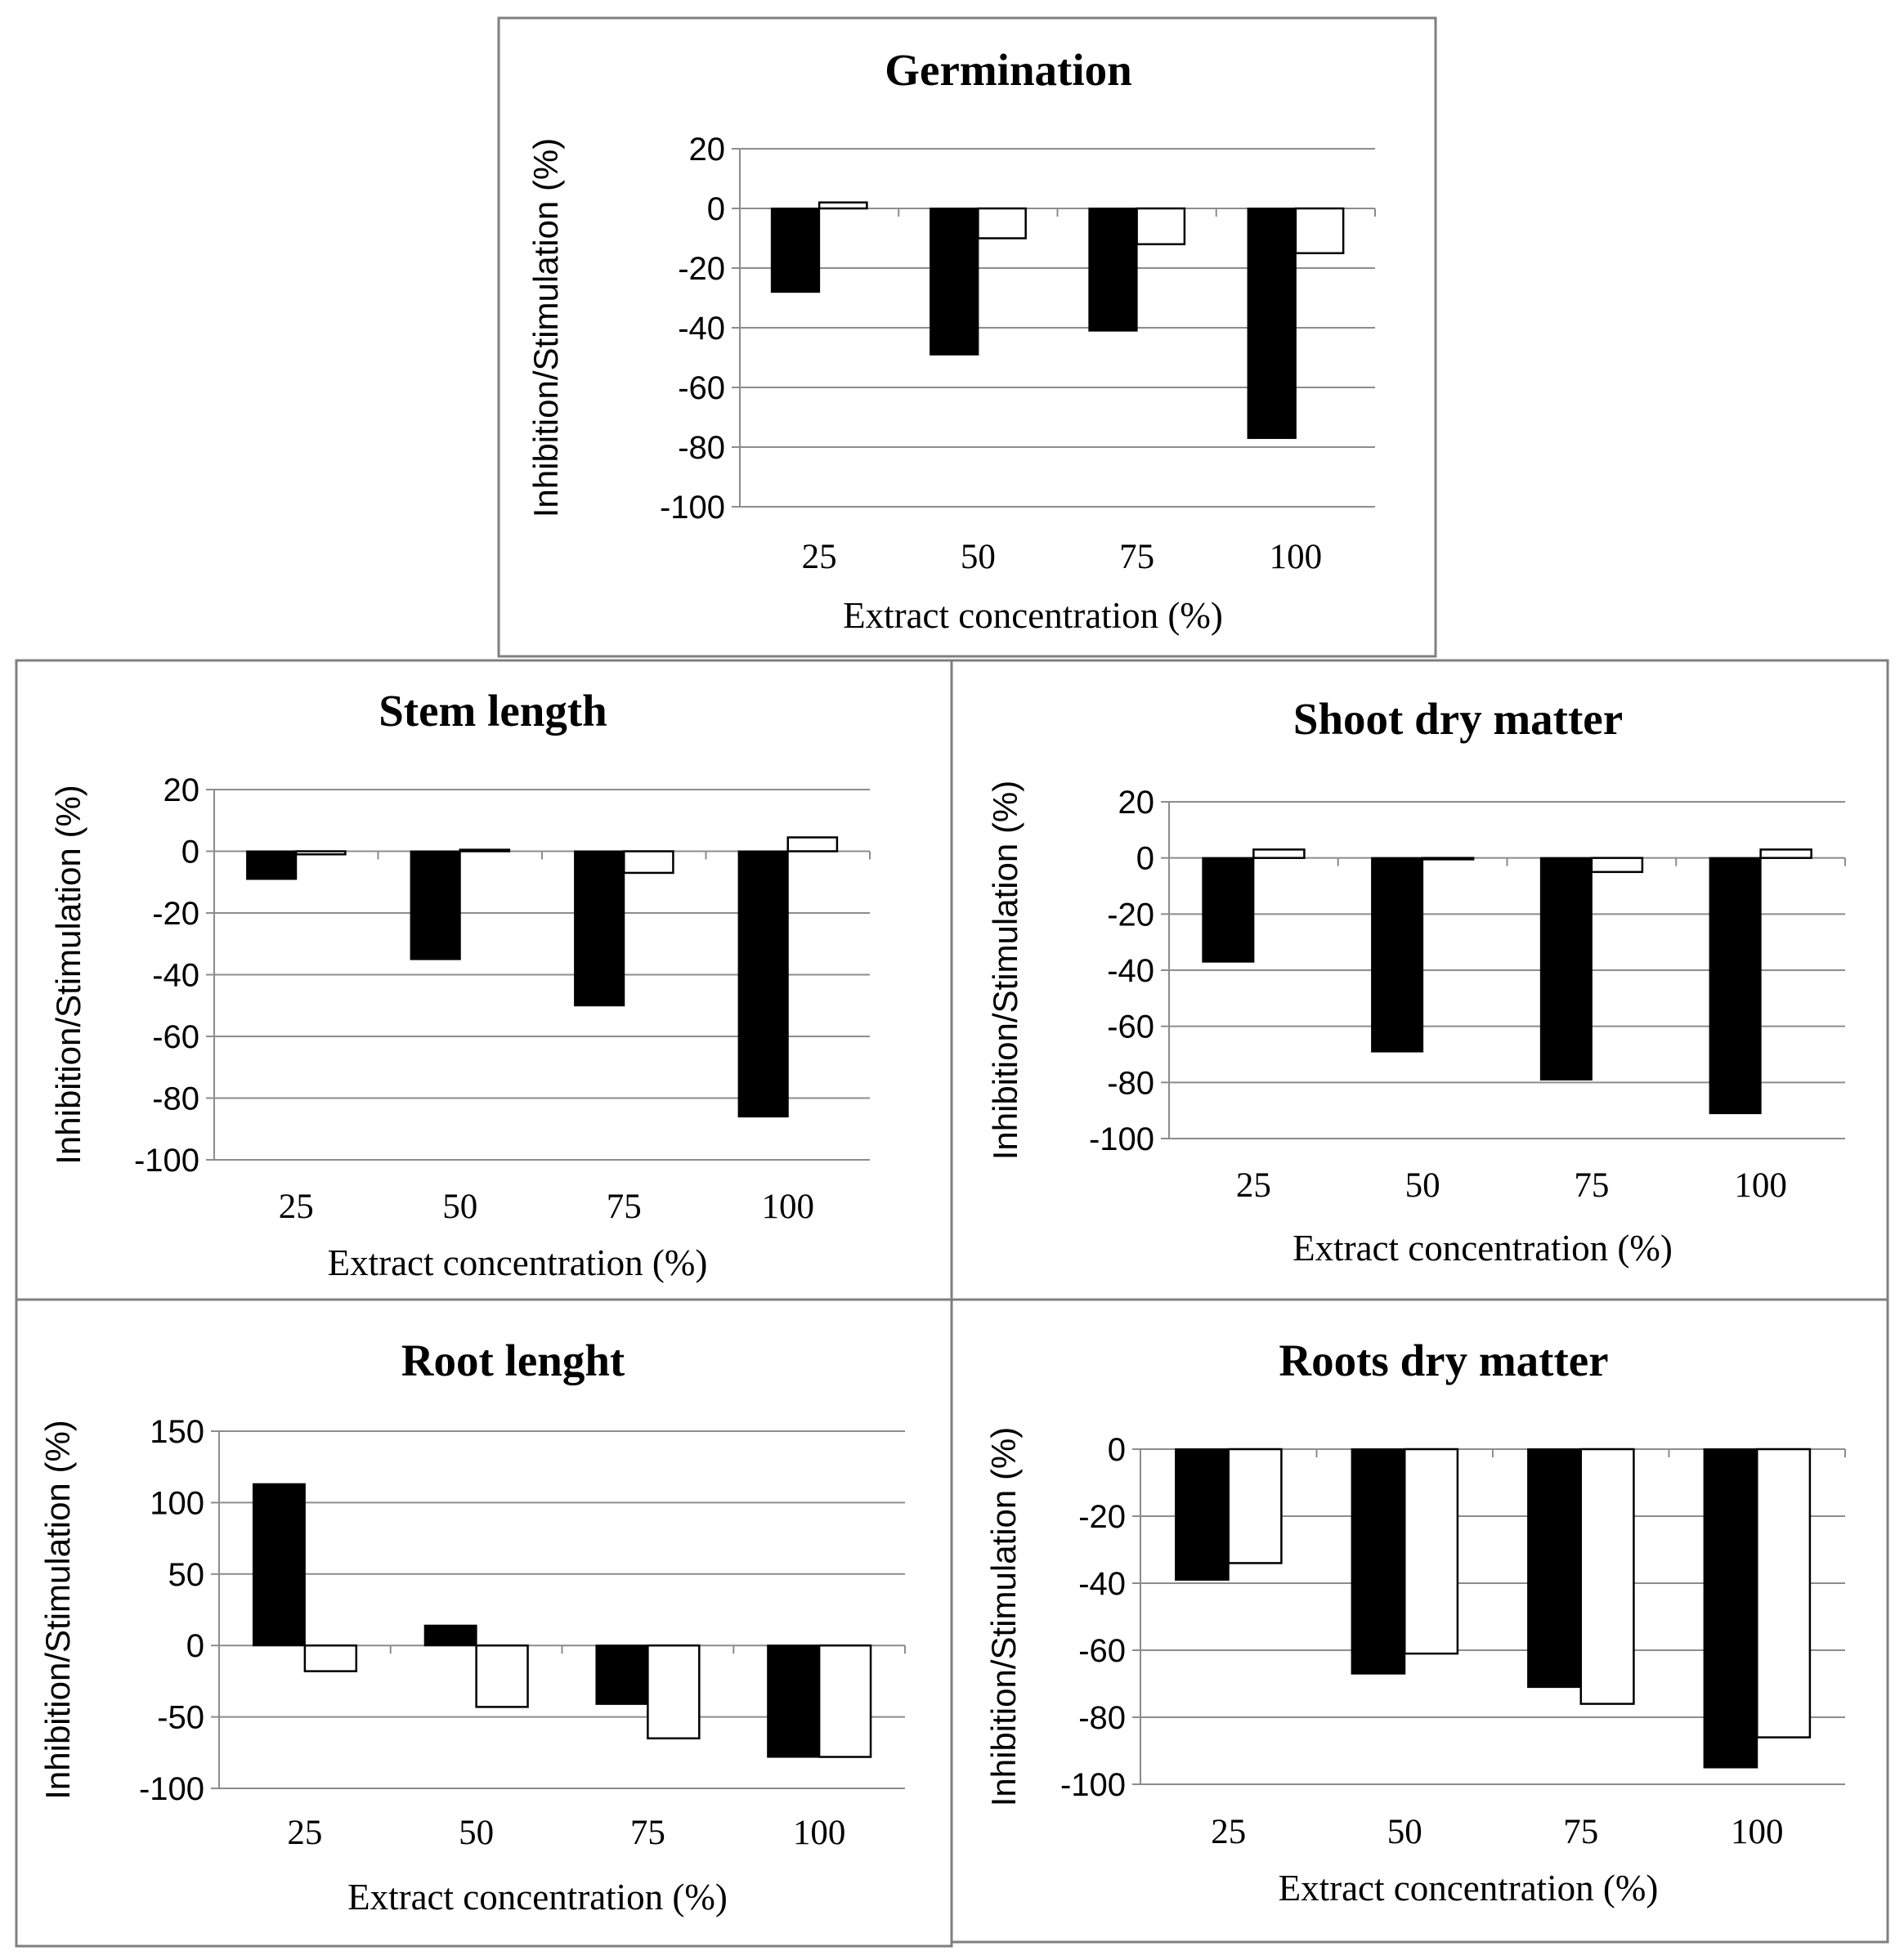 The width and height of the screenshot is (1904, 1960). Describe the element at coordinates (180, 1718) in the screenshot. I see `y-tick-label: -50` at that location.